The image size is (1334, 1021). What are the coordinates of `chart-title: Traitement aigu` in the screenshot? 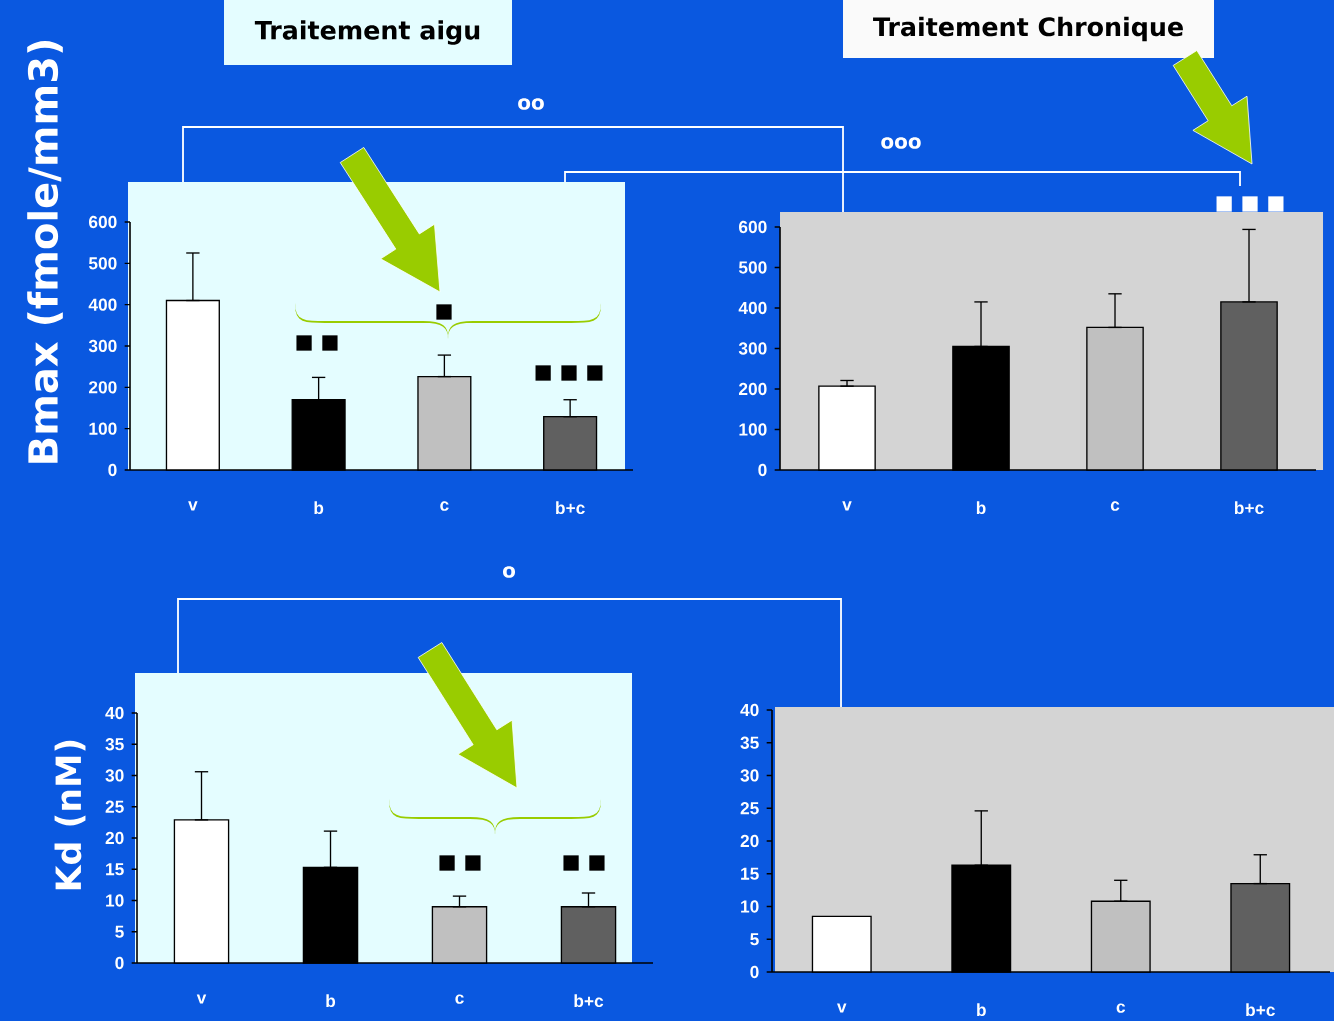 It's located at (367, 32).